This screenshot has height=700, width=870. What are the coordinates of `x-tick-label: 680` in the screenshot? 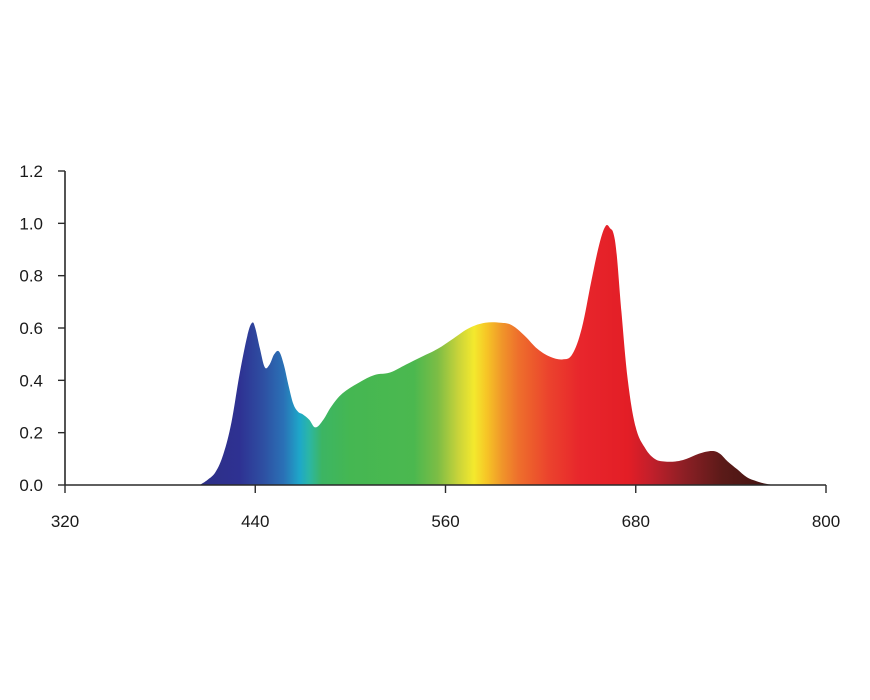 It's located at (636, 521).